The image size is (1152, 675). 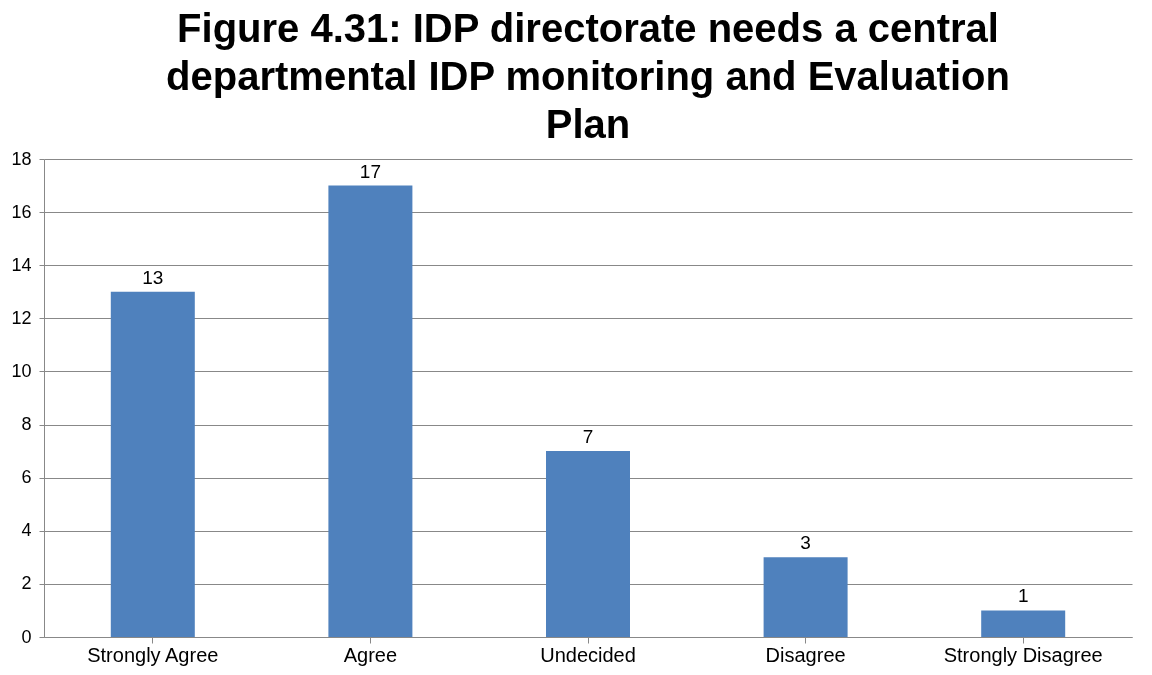 I want to click on x-tick-label: Strongly Disagree, so click(x=1023, y=654).